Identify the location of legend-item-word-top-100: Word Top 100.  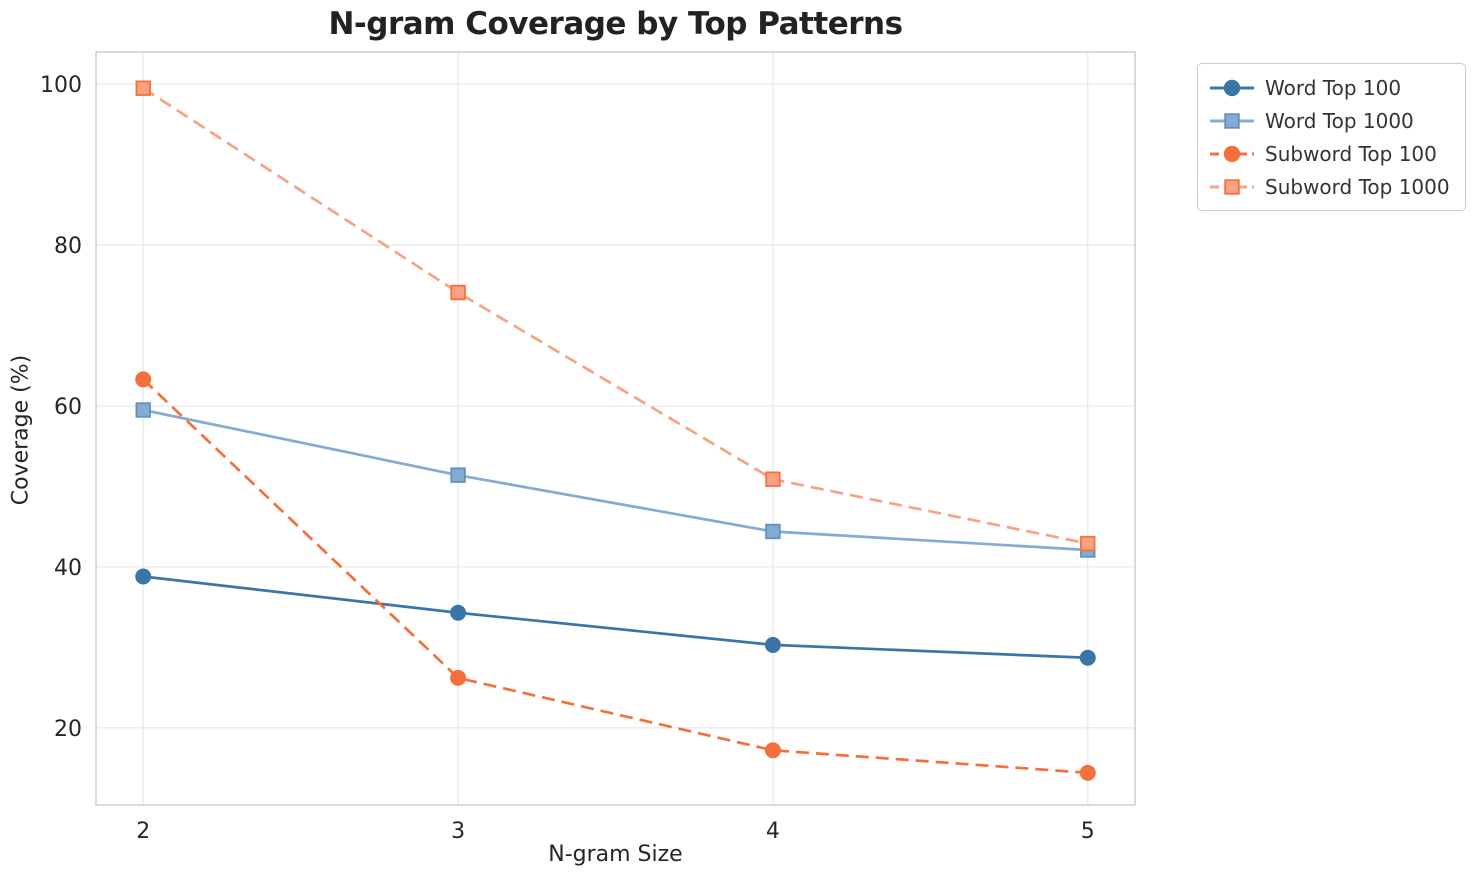
(1329, 87).